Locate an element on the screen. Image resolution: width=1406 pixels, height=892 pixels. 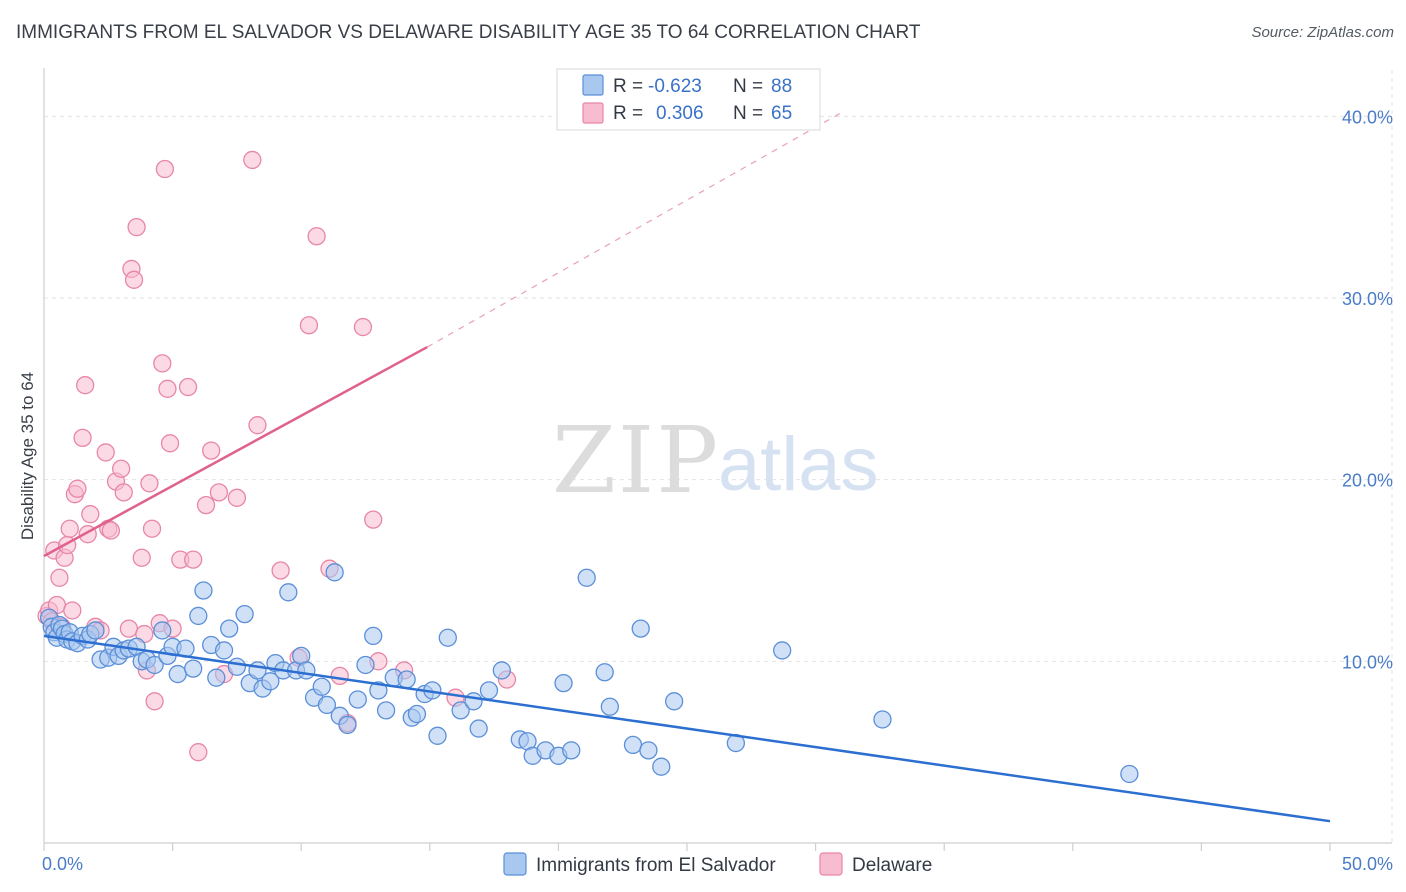
correlation-legend: R = -0.623 N = 88 R = 0.306 N = 65 is located at coordinates (688, 99).